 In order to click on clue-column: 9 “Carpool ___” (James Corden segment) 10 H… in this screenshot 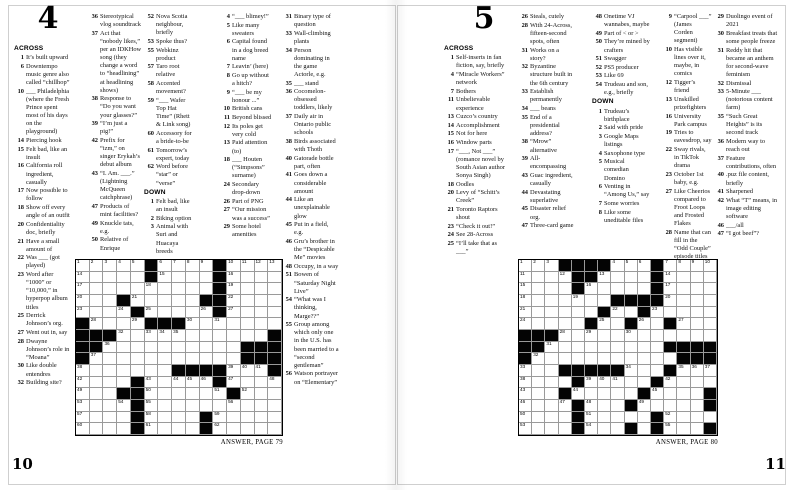, I will do `click(687, 153)`.